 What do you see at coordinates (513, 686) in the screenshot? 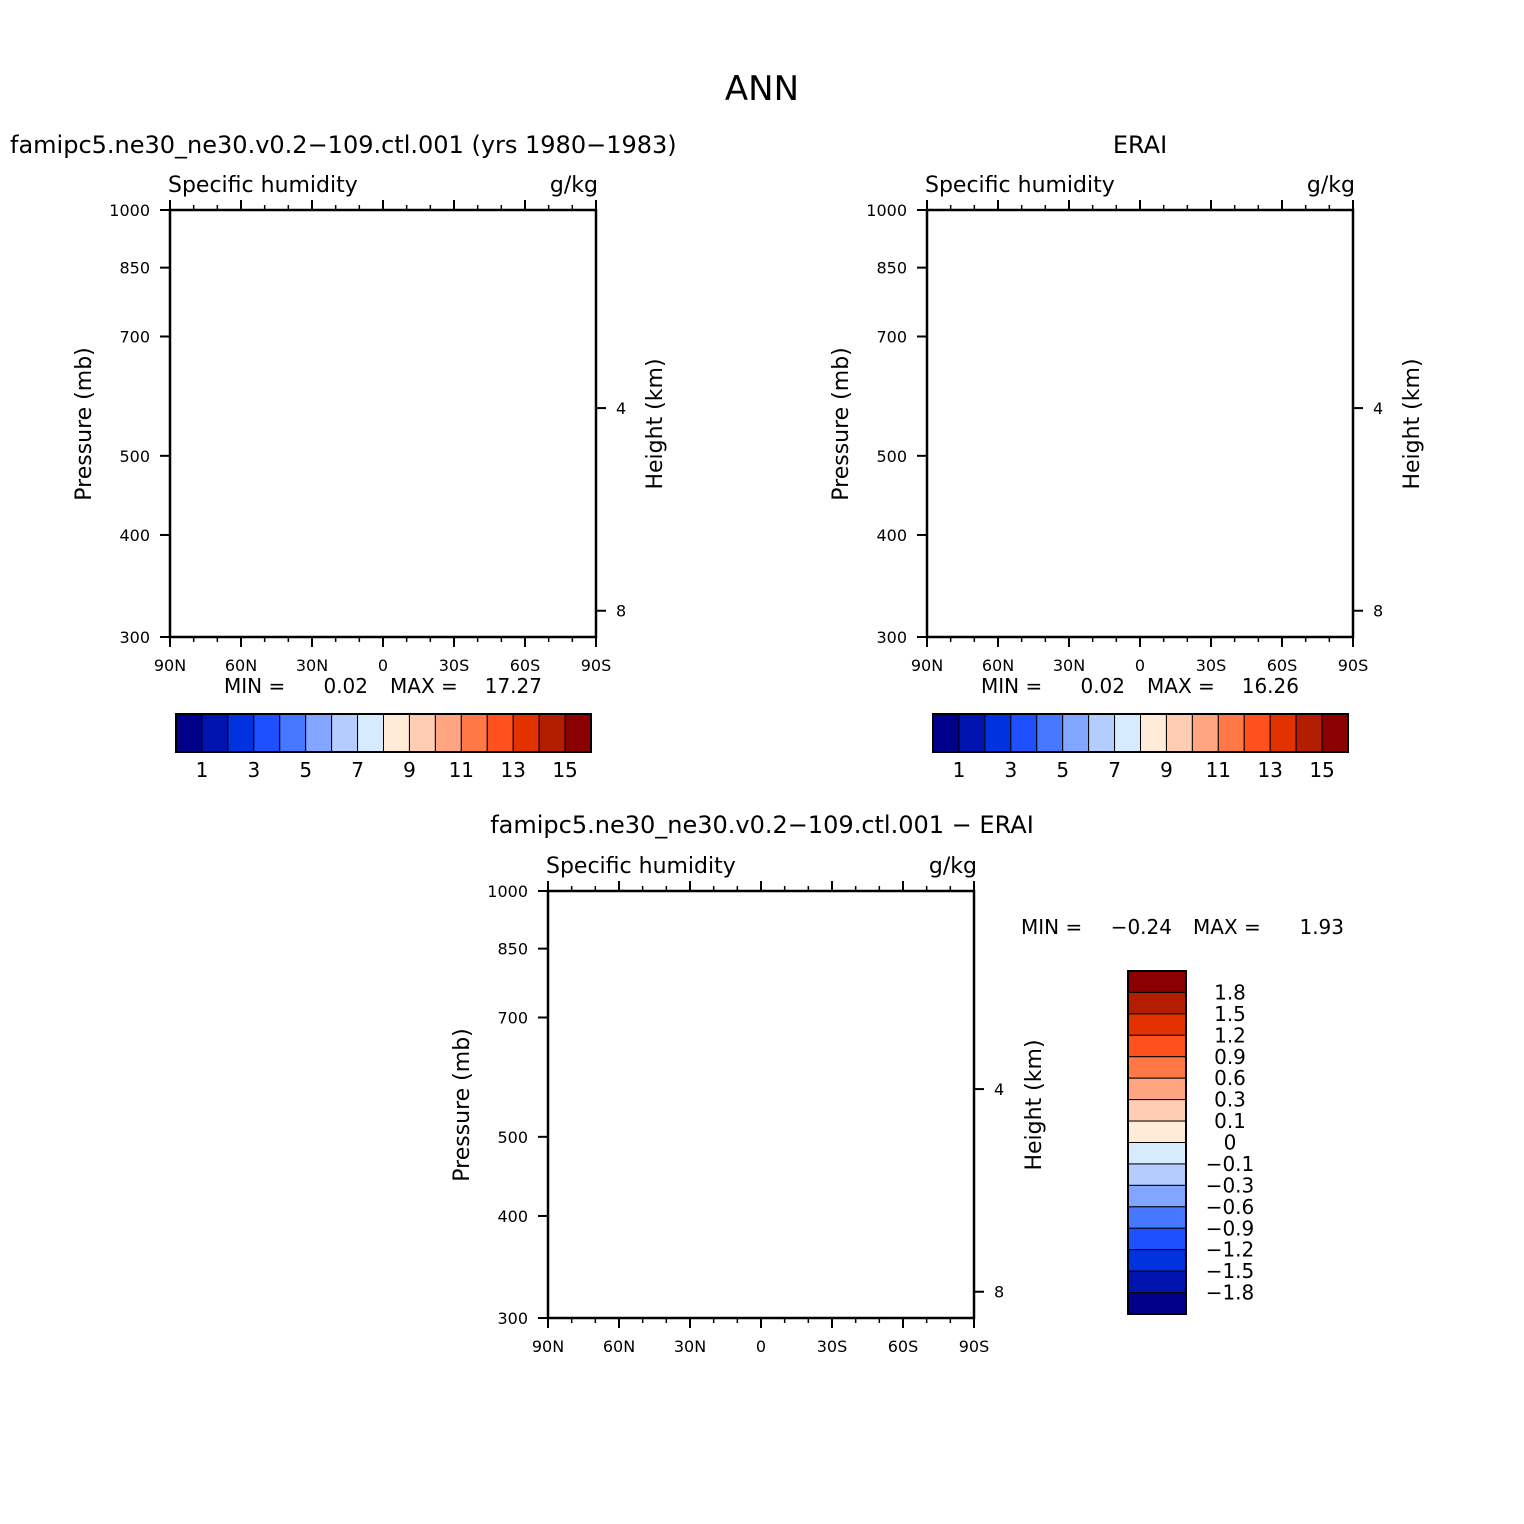
I see `model-max-value: 17.27` at bounding box center [513, 686].